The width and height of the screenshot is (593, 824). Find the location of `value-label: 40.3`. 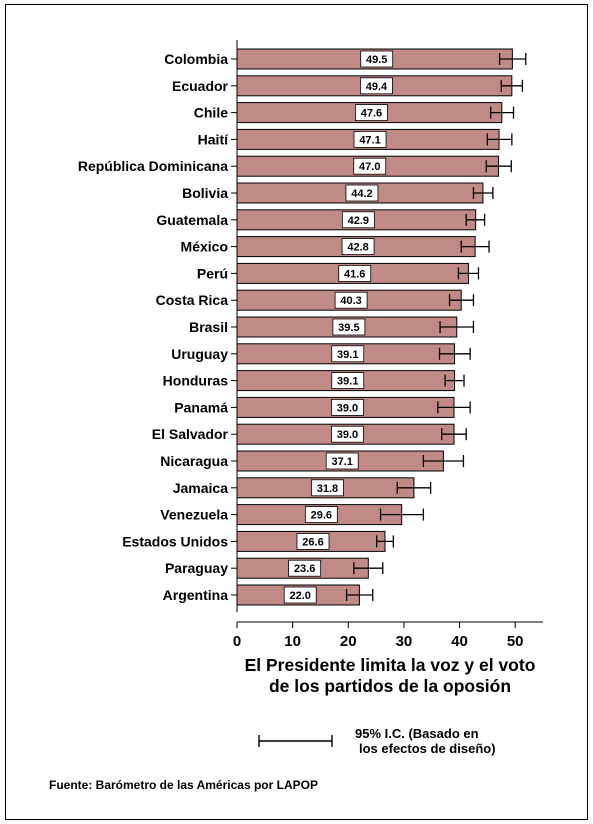

value-label: 40.3 is located at coordinates (350, 301).